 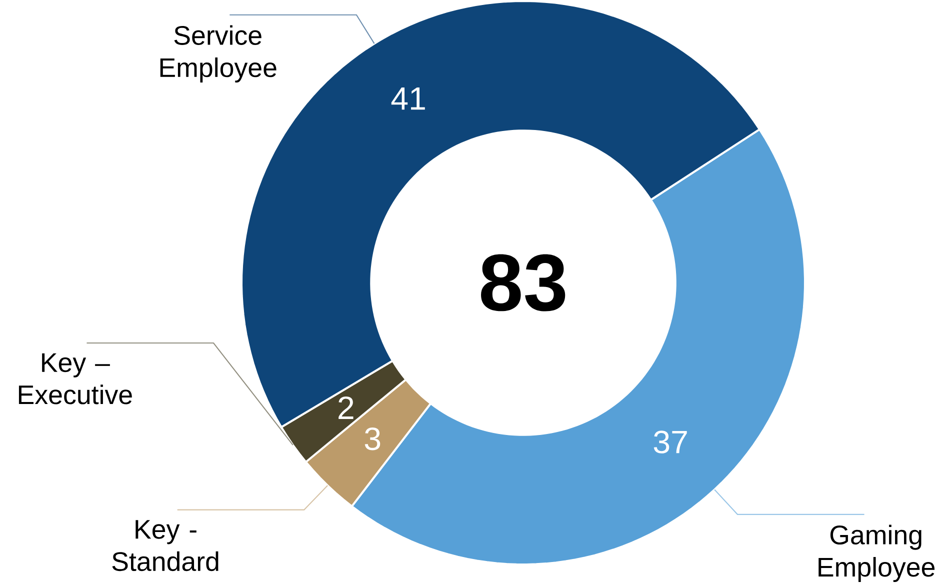 What do you see at coordinates (670, 442) in the screenshot?
I see `data-label: 37` at bounding box center [670, 442].